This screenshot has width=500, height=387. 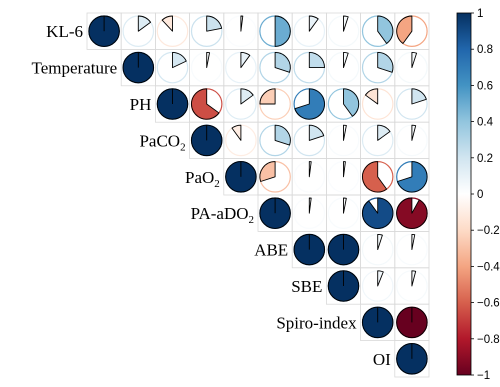 What do you see at coordinates (488, 267) in the screenshot?
I see `colorbar-tick-label: −0.4` at bounding box center [488, 267].